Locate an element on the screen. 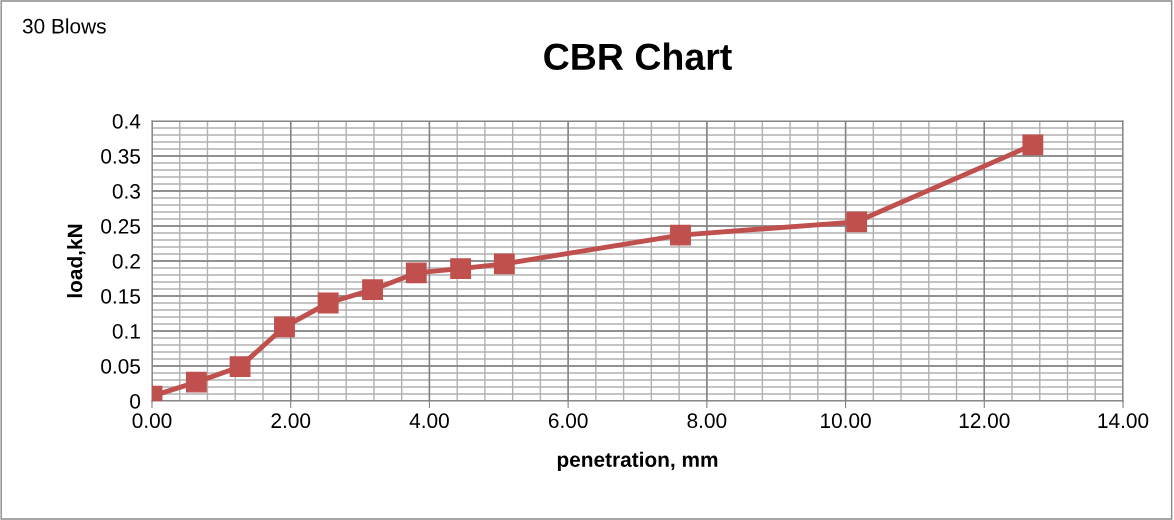 This screenshot has width=1174, height=520. x-tick-label: 14.00 is located at coordinates (1123, 421).